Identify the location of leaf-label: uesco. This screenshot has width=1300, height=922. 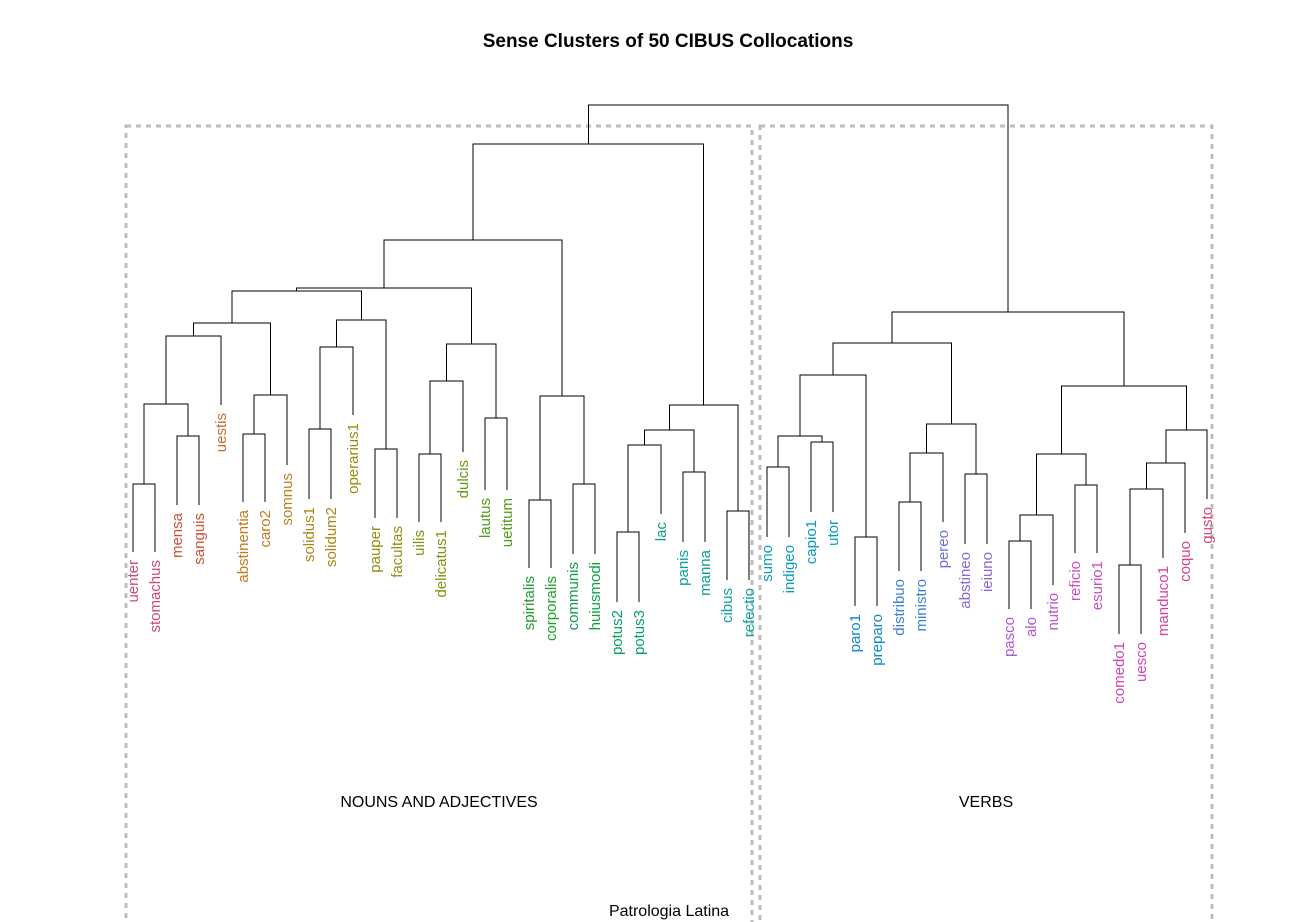
(1141, 662).